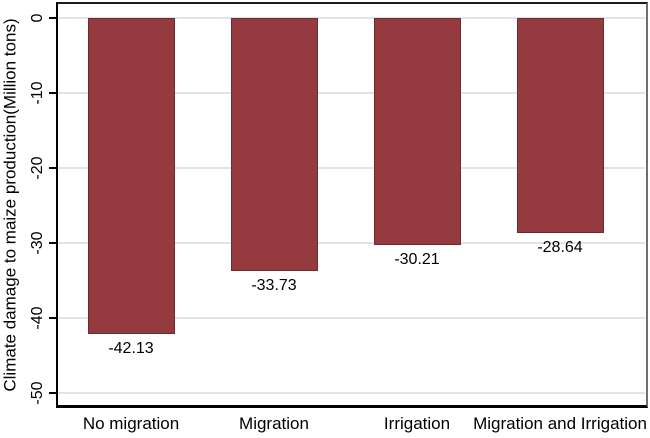 This screenshot has height=438, width=650. What do you see at coordinates (37, 18) in the screenshot?
I see `y-tick-label: 0` at bounding box center [37, 18].